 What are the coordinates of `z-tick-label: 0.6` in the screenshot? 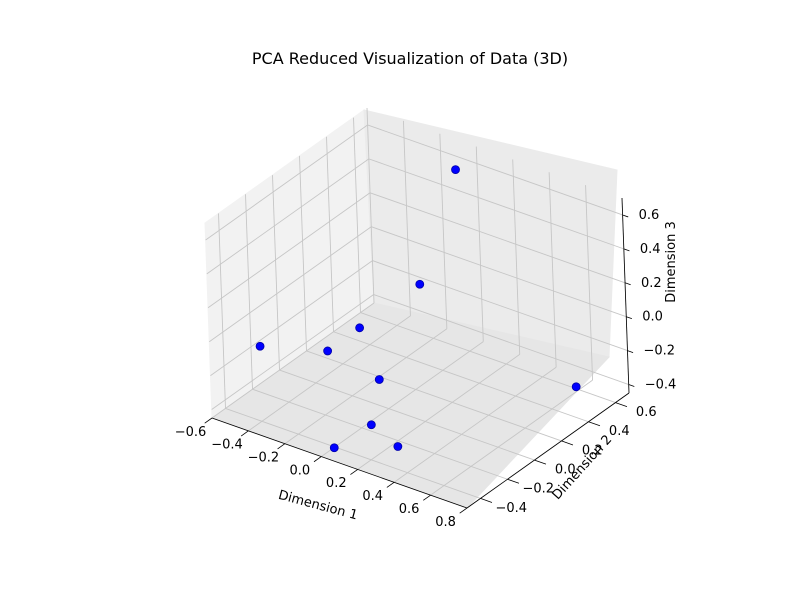 It's located at (649, 215).